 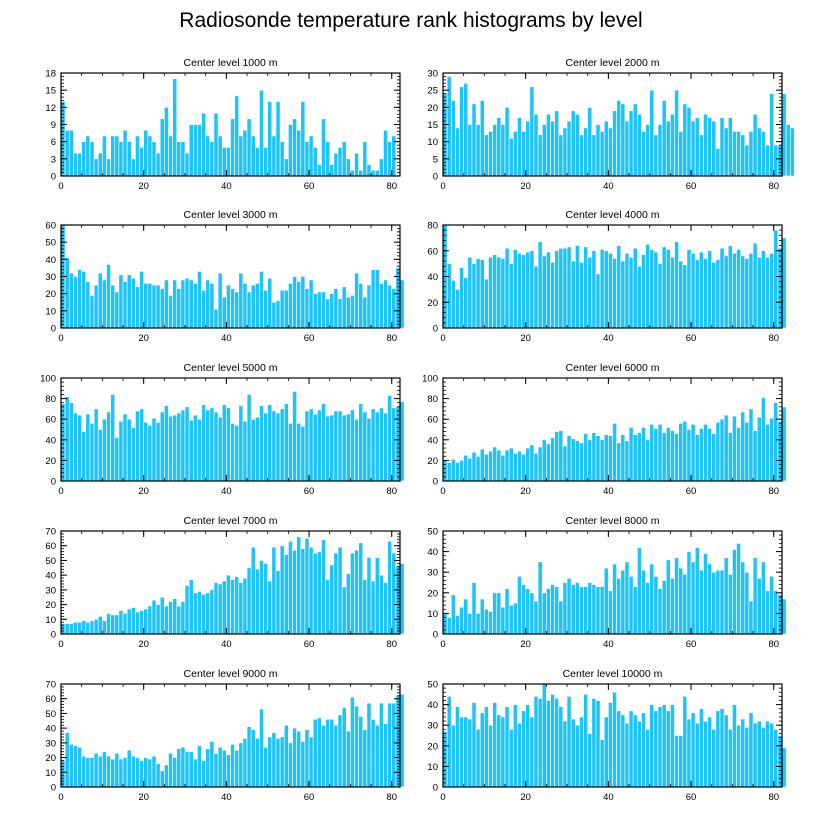 I want to click on y-tick-label: 60, so click(x=432, y=420).